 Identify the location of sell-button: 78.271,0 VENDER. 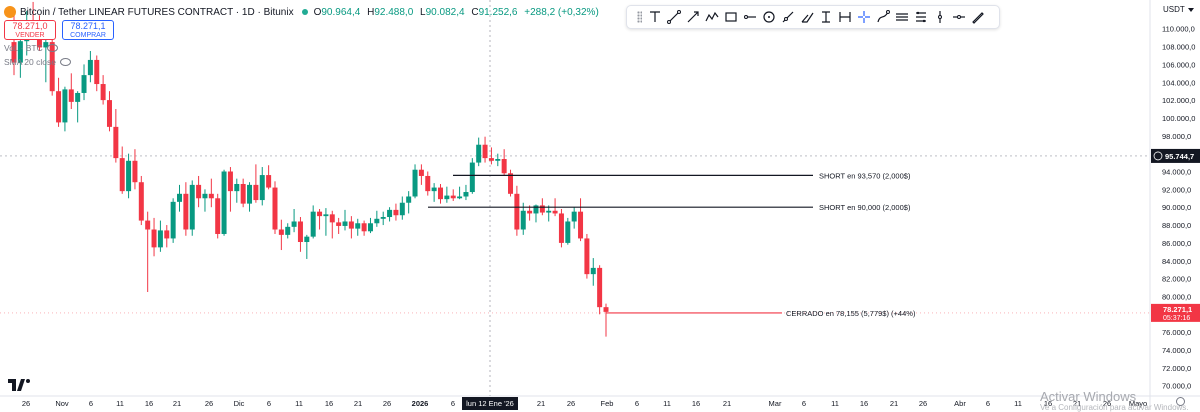
(30, 30).